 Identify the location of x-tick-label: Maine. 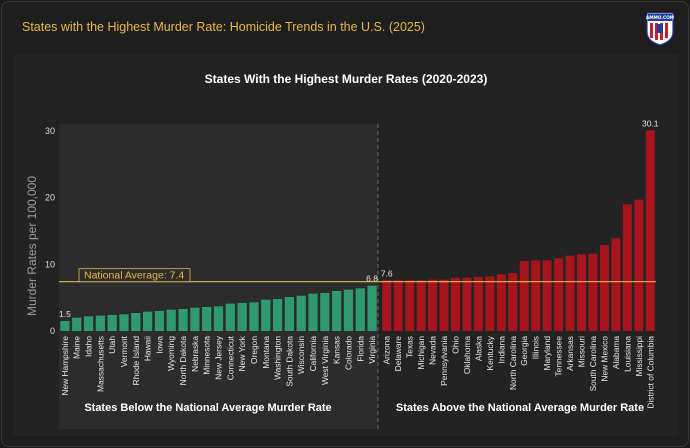
(77, 347).